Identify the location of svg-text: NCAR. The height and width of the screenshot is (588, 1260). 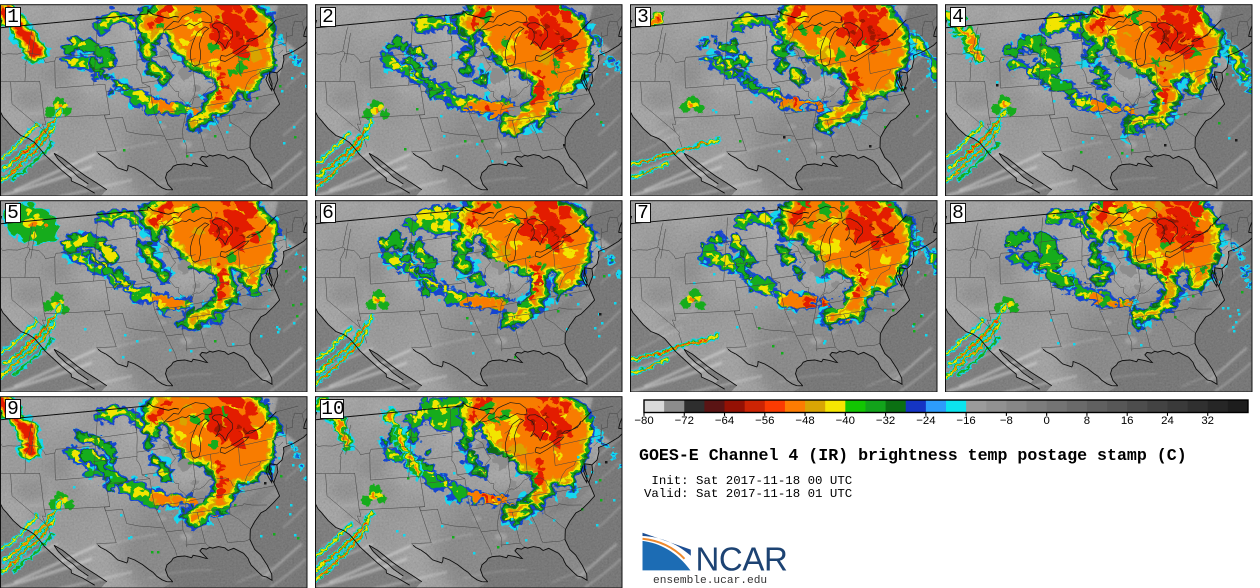
(742, 558).